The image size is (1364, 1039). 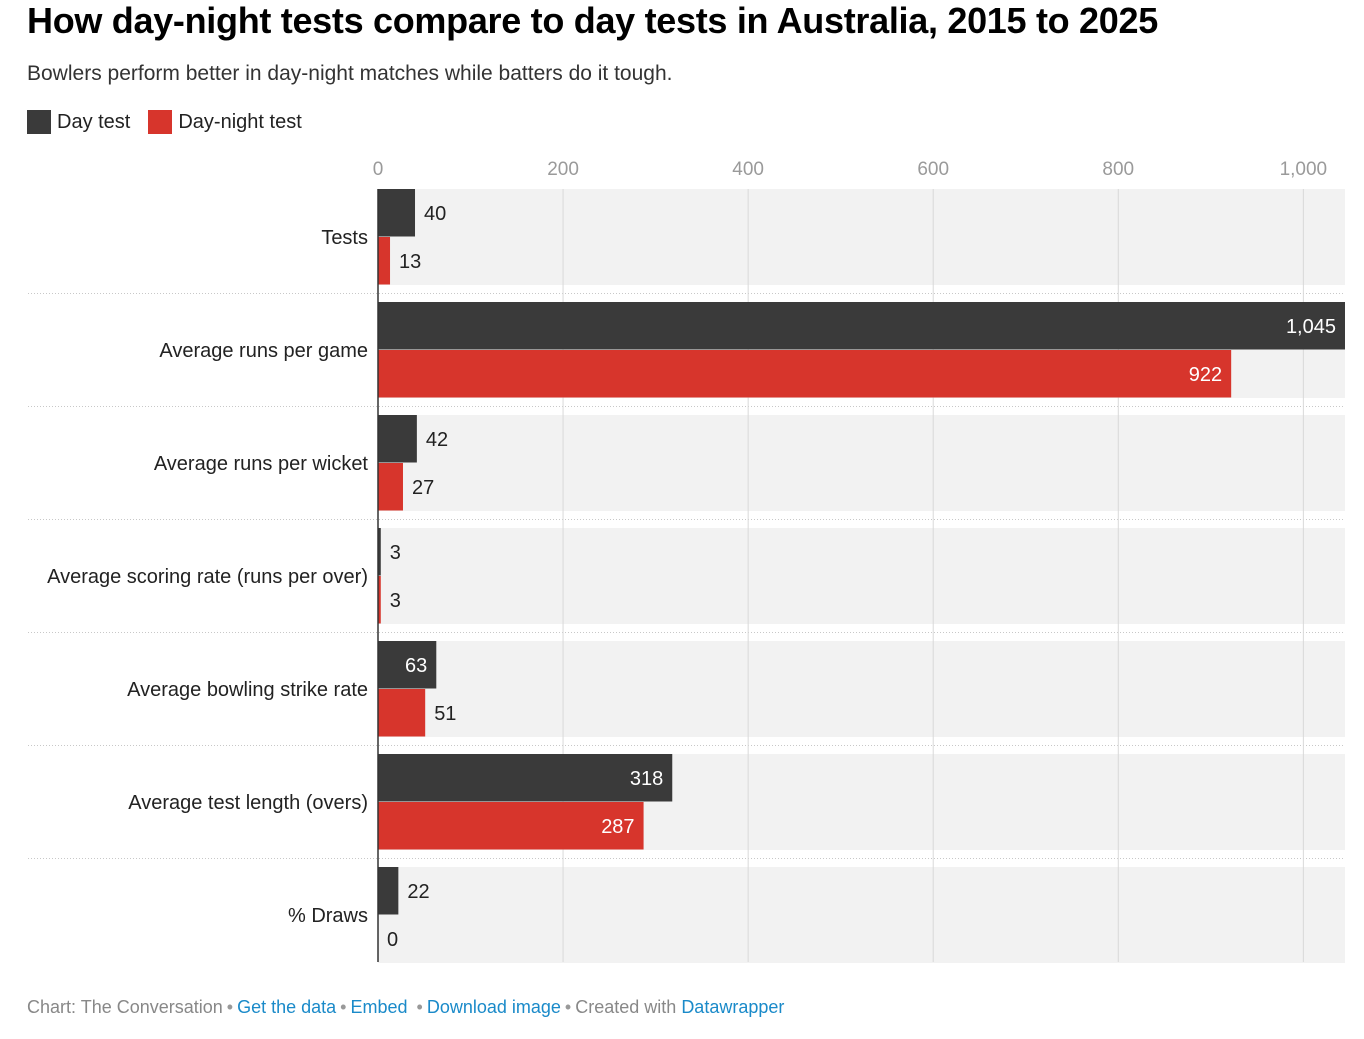 I want to click on legend-label-day-night: Day-night test, so click(x=240, y=121).